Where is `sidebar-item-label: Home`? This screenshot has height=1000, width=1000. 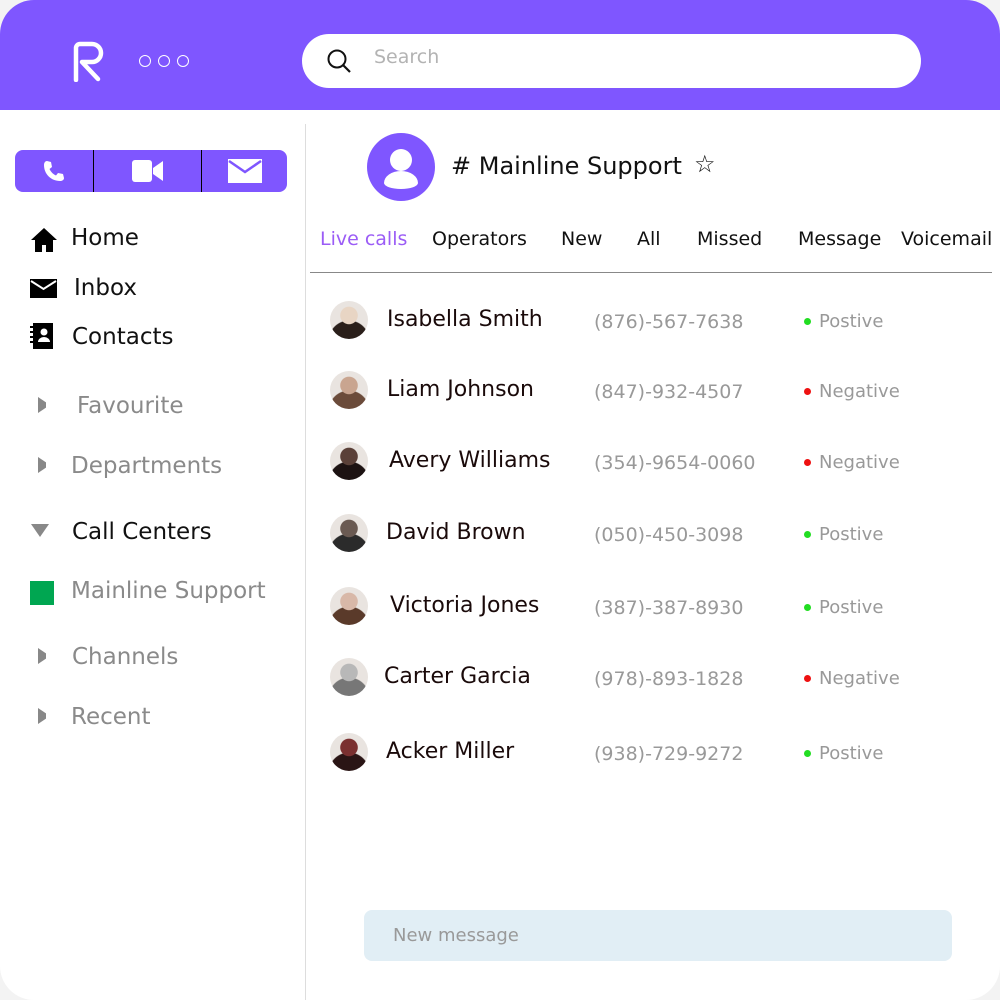
sidebar-item-label: Home is located at coordinates (105, 238).